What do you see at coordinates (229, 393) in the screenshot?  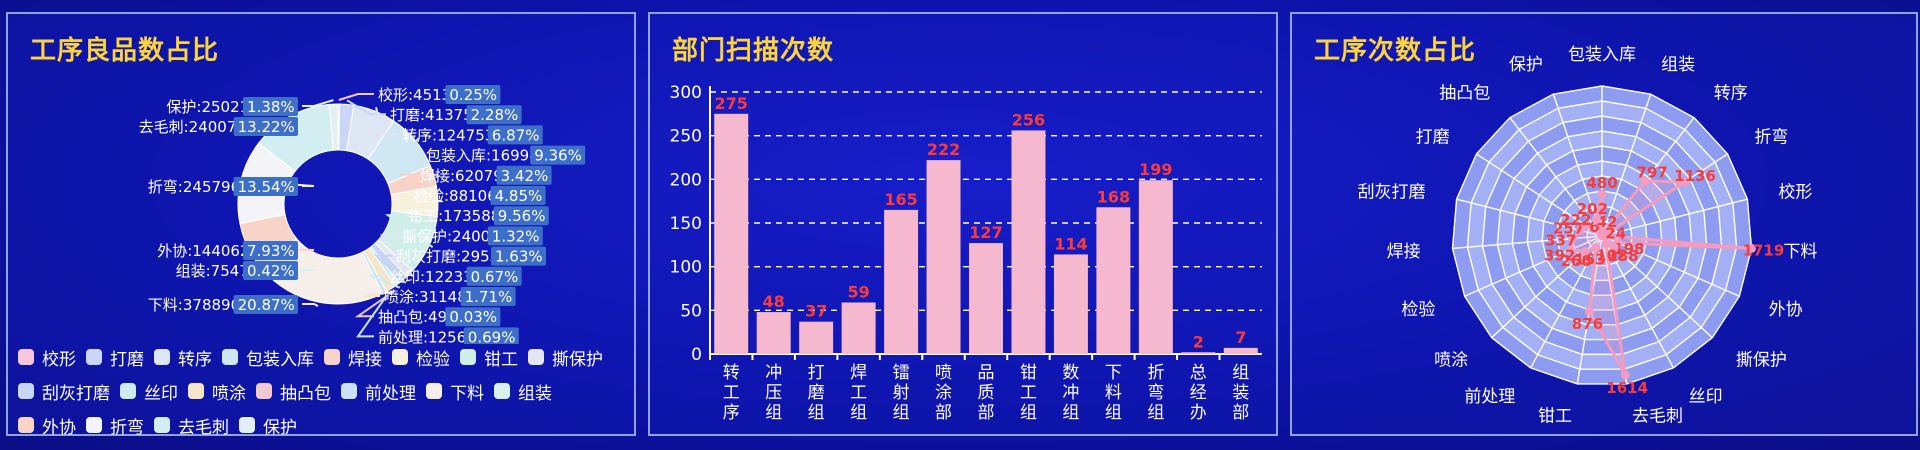 I see `legend-label: 喷涂` at bounding box center [229, 393].